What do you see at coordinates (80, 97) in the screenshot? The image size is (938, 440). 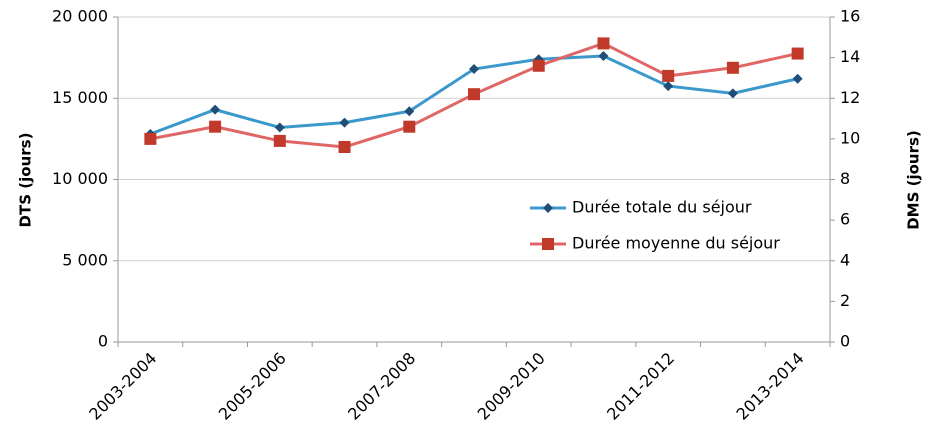 I see `y-tick-label: 15 000` at bounding box center [80, 97].